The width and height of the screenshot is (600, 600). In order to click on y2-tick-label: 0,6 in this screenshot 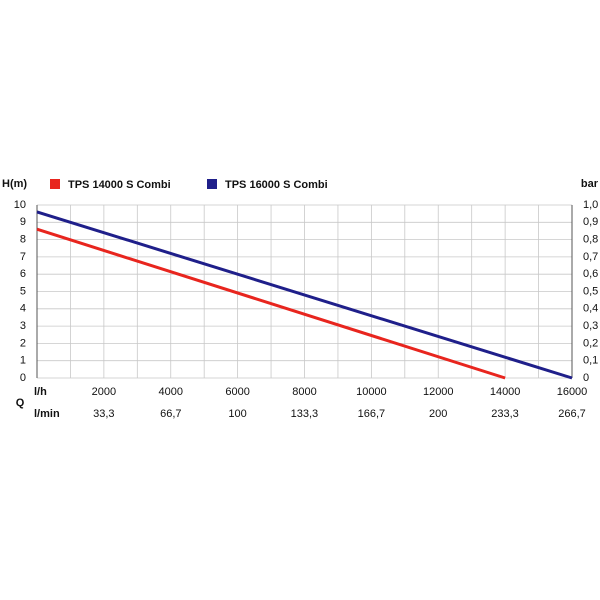, I will do `click(590, 274)`.